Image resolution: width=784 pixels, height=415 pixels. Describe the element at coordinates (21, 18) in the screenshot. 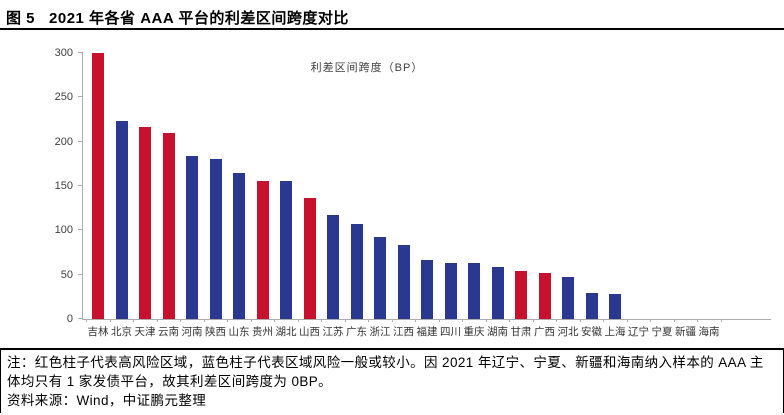

I see `figure-number: 图 5` at that location.